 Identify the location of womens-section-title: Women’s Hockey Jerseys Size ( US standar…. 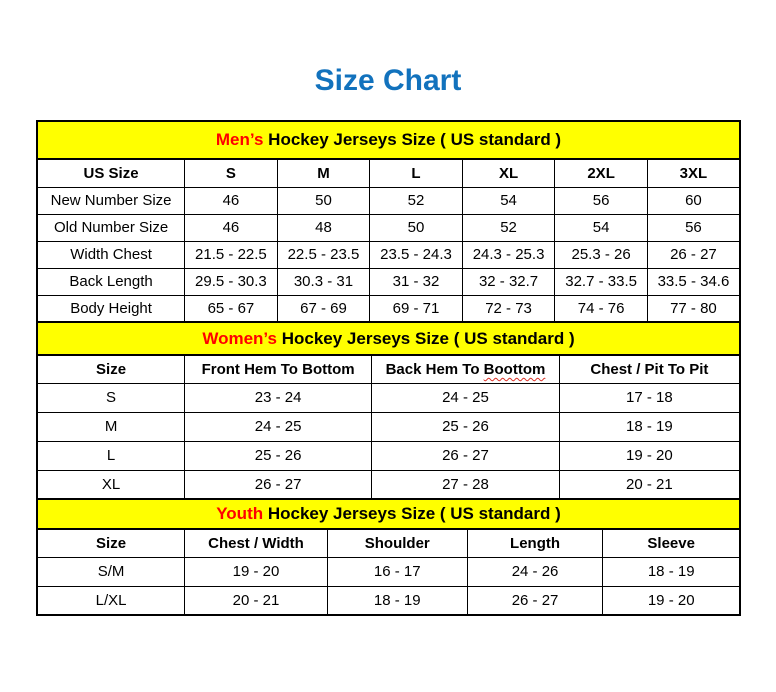
(388, 338).